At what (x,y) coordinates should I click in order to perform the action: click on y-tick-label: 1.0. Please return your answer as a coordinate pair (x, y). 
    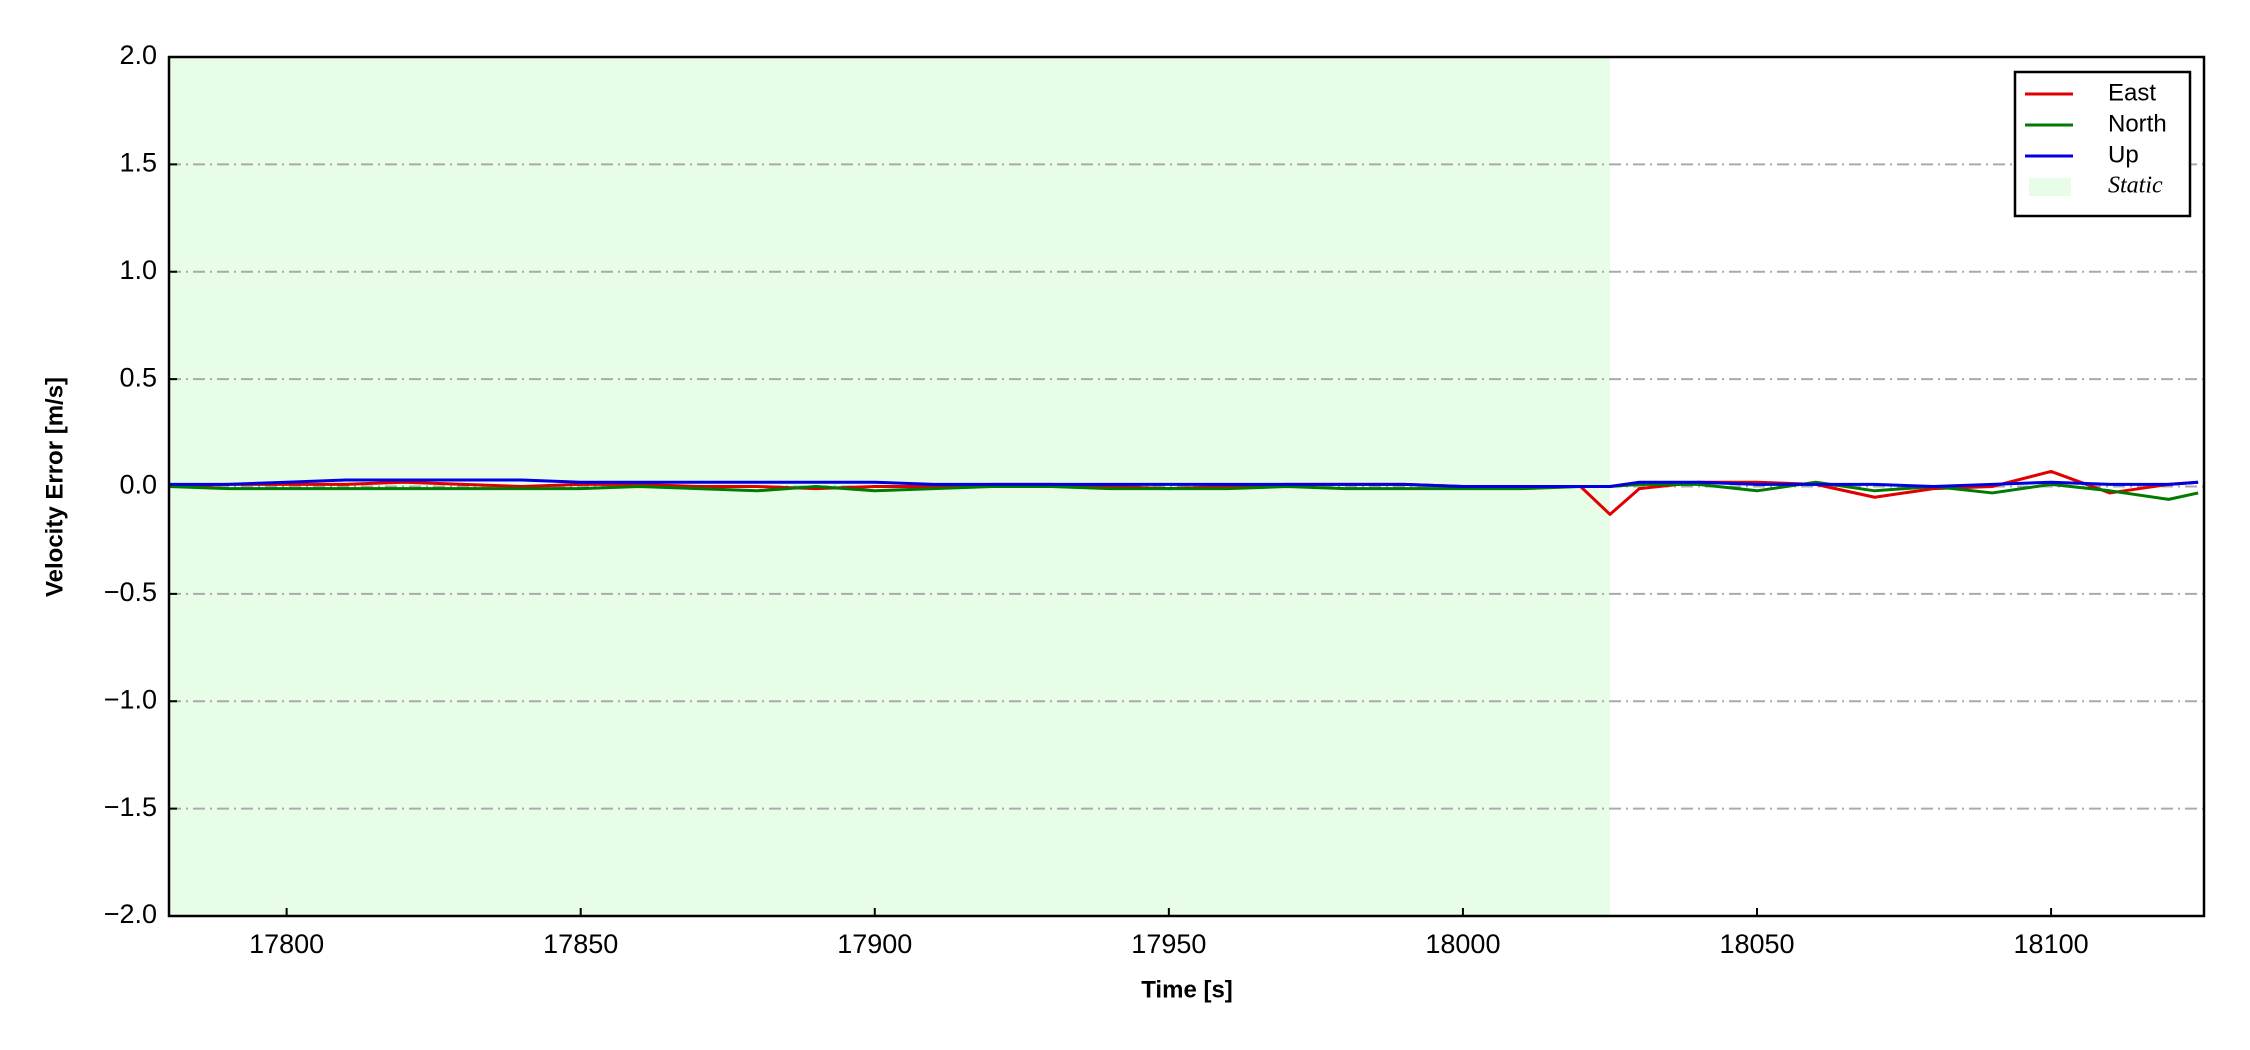
    Looking at the image, I should click on (138, 270).